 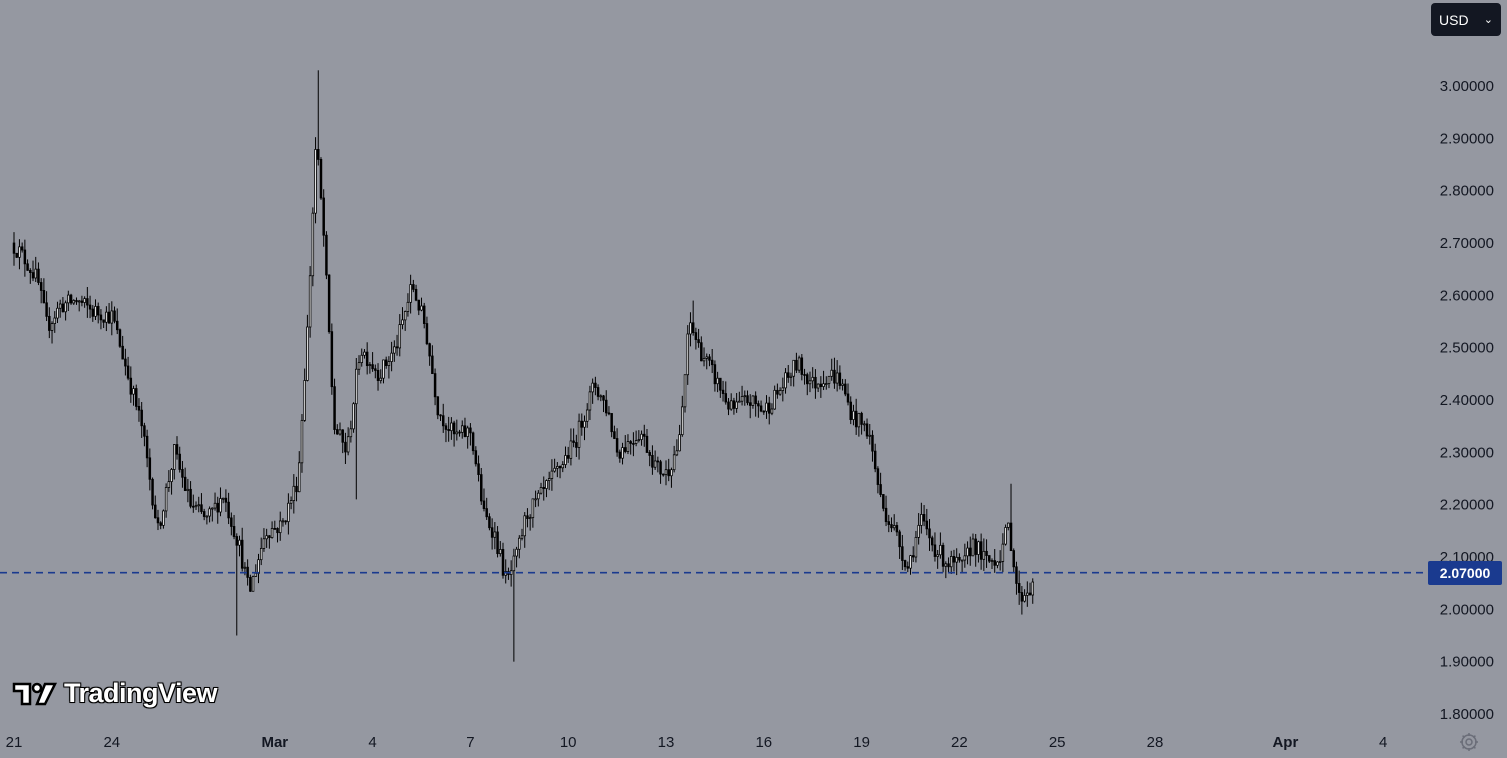 What do you see at coordinates (111, 742) in the screenshot?
I see `x-axis-tick-label: 24` at bounding box center [111, 742].